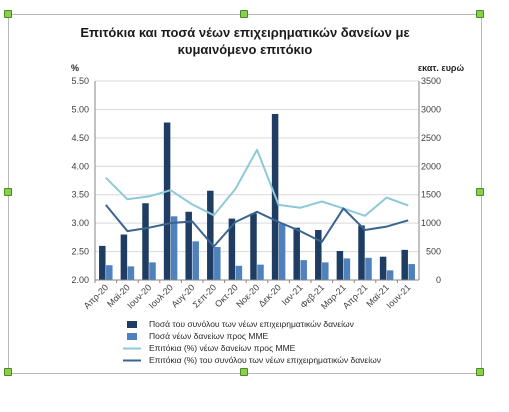  Describe the element at coordinates (431, 195) in the screenshot. I see `right-axis-tick-label: 1500` at that location.